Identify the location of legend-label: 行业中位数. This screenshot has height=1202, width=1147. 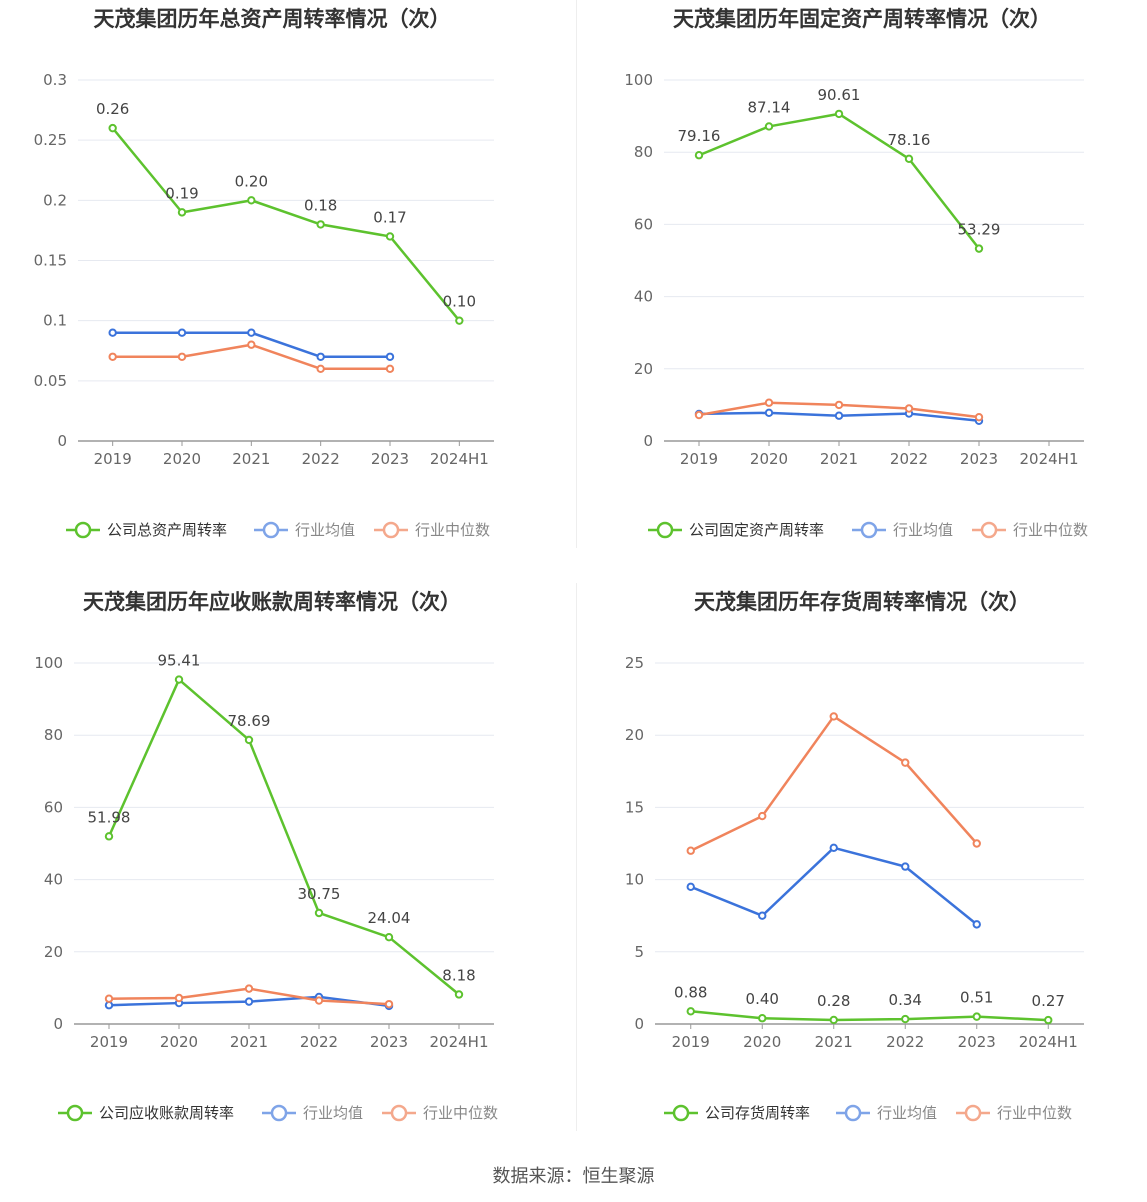
(1050, 530).